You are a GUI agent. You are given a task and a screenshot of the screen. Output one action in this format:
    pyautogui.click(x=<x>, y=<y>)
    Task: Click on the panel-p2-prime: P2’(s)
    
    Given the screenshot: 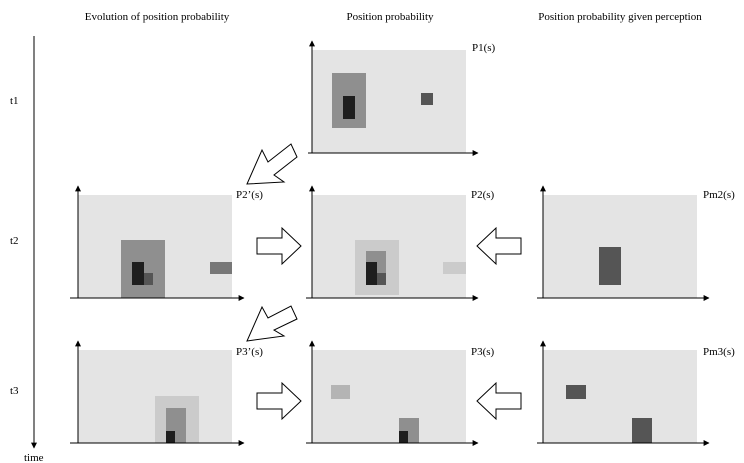 What is the action you would take?
    pyautogui.click(x=166, y=243)
    